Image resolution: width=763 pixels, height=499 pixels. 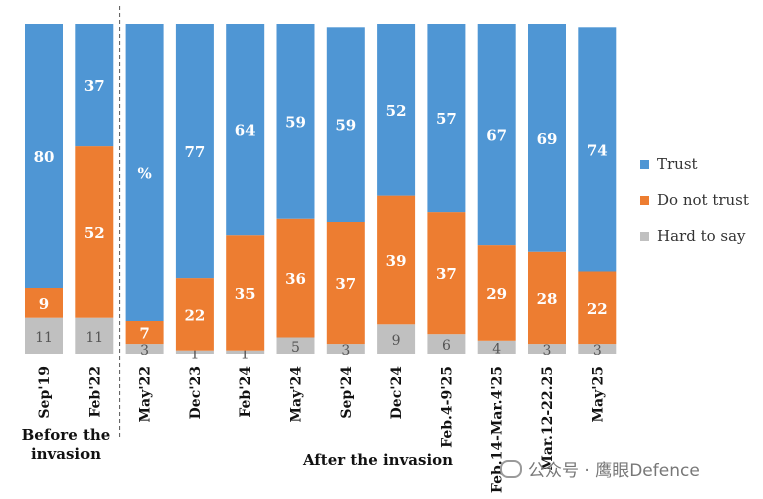 What do you see at coordinates (644, 236) in the screenshot?
I see `legend-swatch-hard-to-say` at bounding box center [644, 236].